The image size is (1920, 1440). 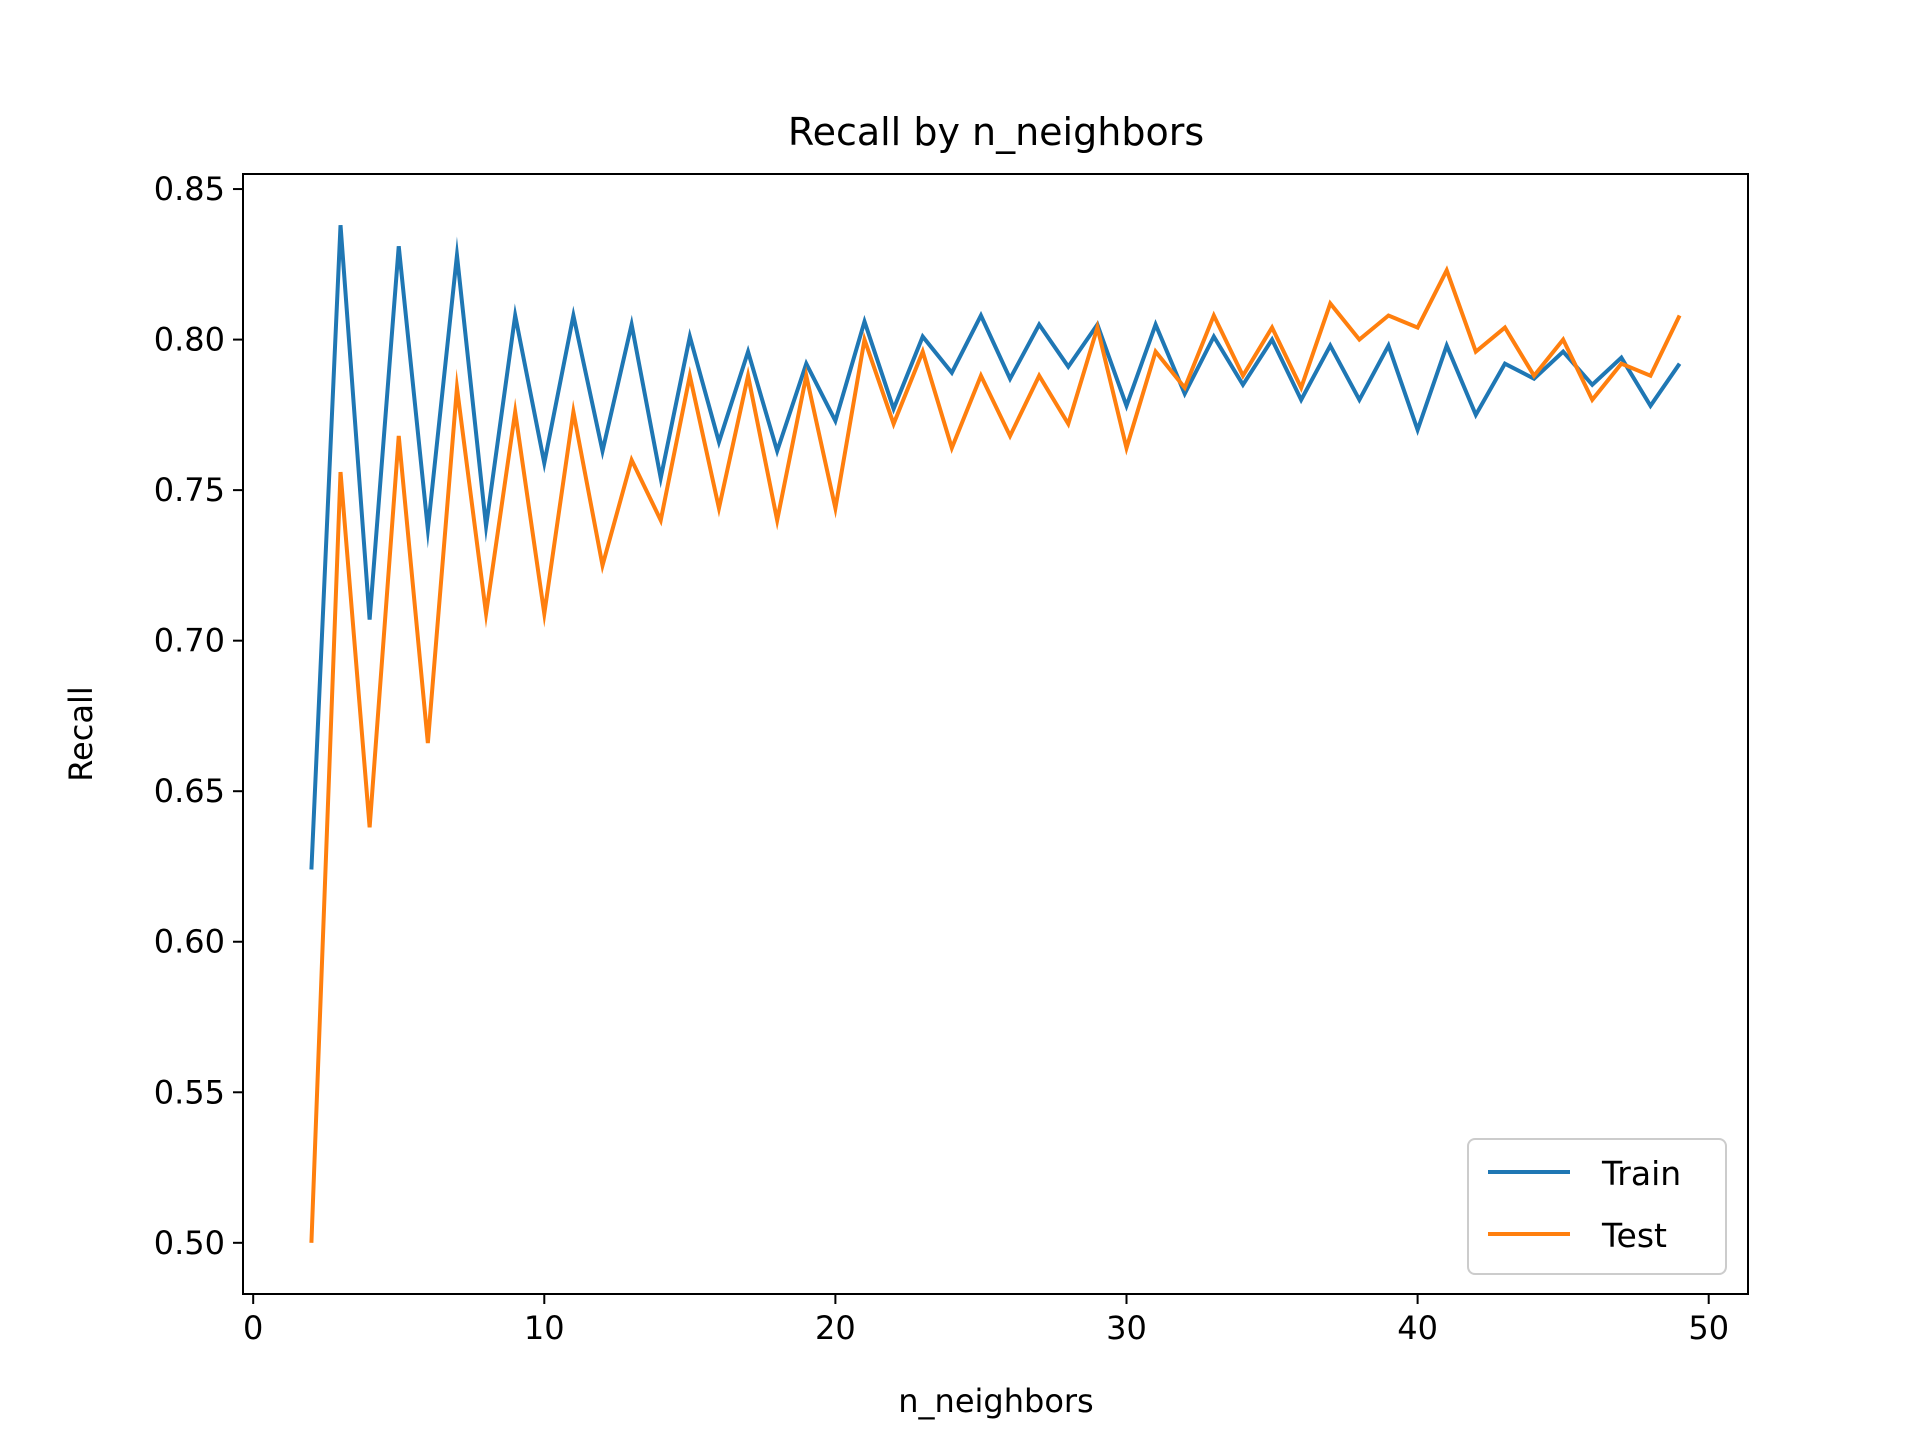 What do you see at coordinates (189, 1092) in the screenshot?
I see `y-tick-label: 0.55` at bounding box center [189, 1092].